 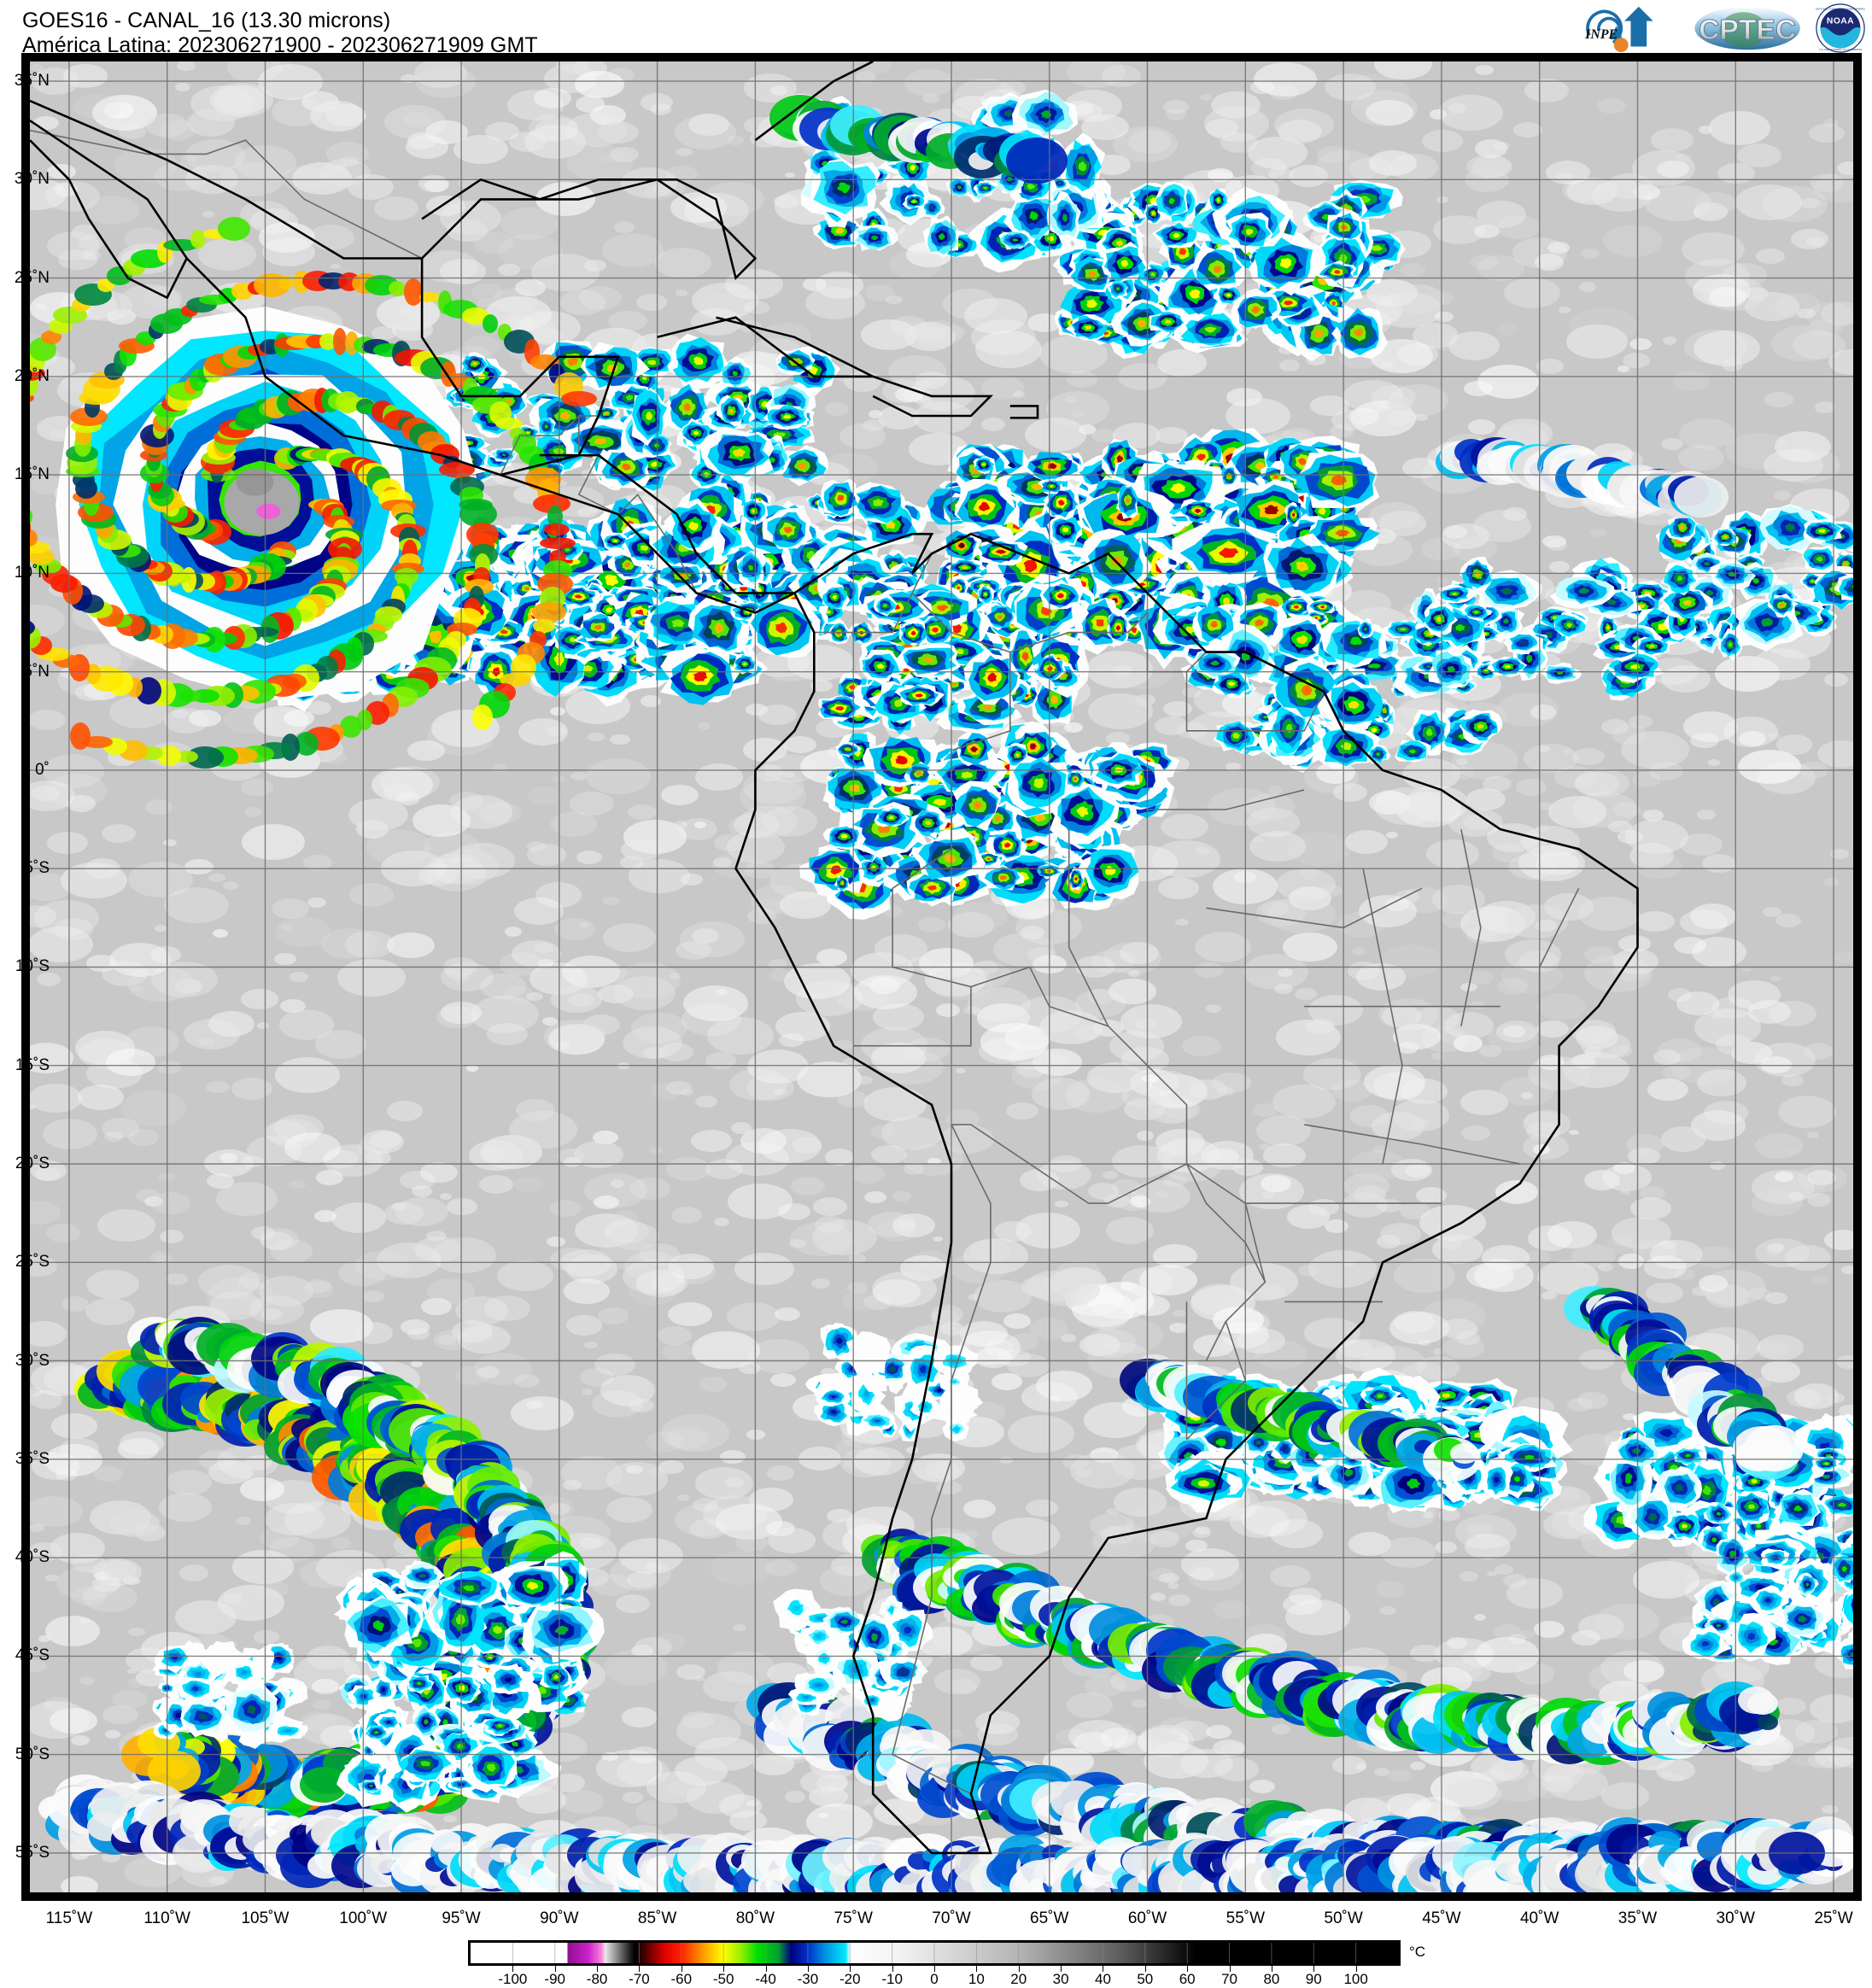 What do you see at coordinates (1417, 1952) in the screenshot?
I see `colorbar-unit-label: °C` at bounding box center [1417, 1952].